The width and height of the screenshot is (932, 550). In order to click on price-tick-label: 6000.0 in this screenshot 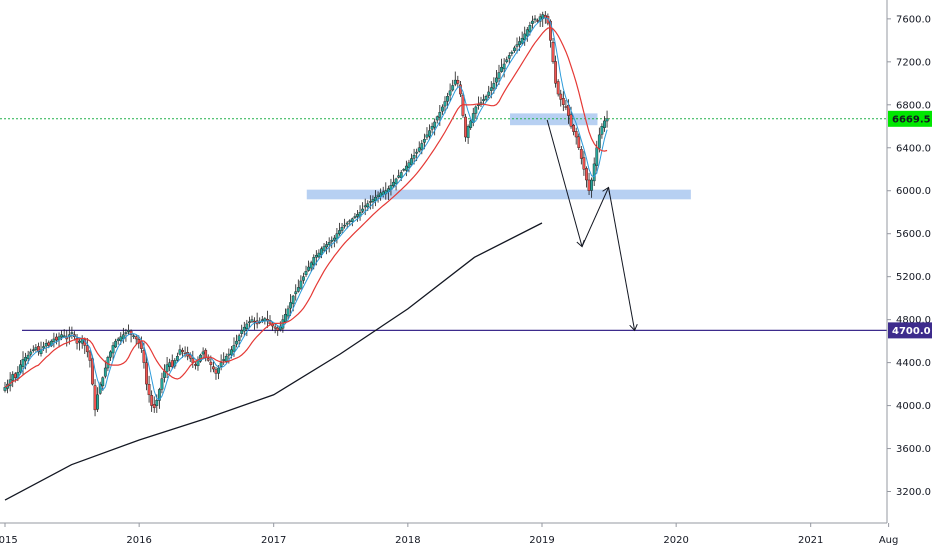, I will do `click(913, 191)`.